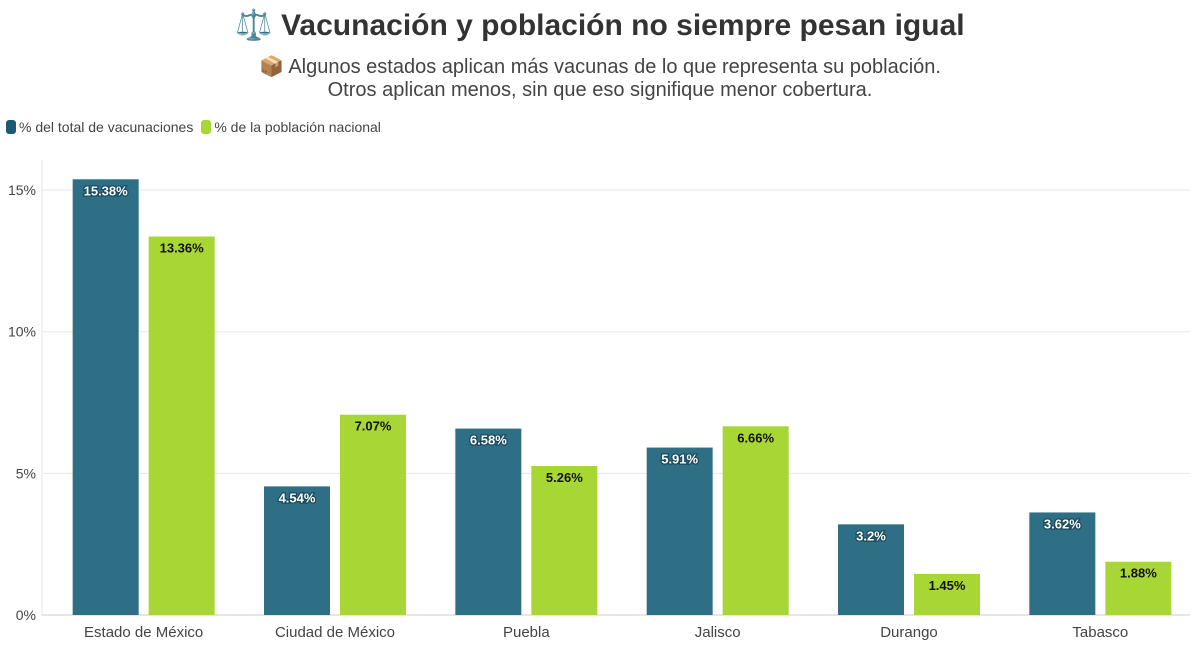 The image size is (1200, 652). What do you see at coordinates (297, 127) in the screenshot?
I see `legend-label: % de la población nacional` at bounding box center [297, 127].